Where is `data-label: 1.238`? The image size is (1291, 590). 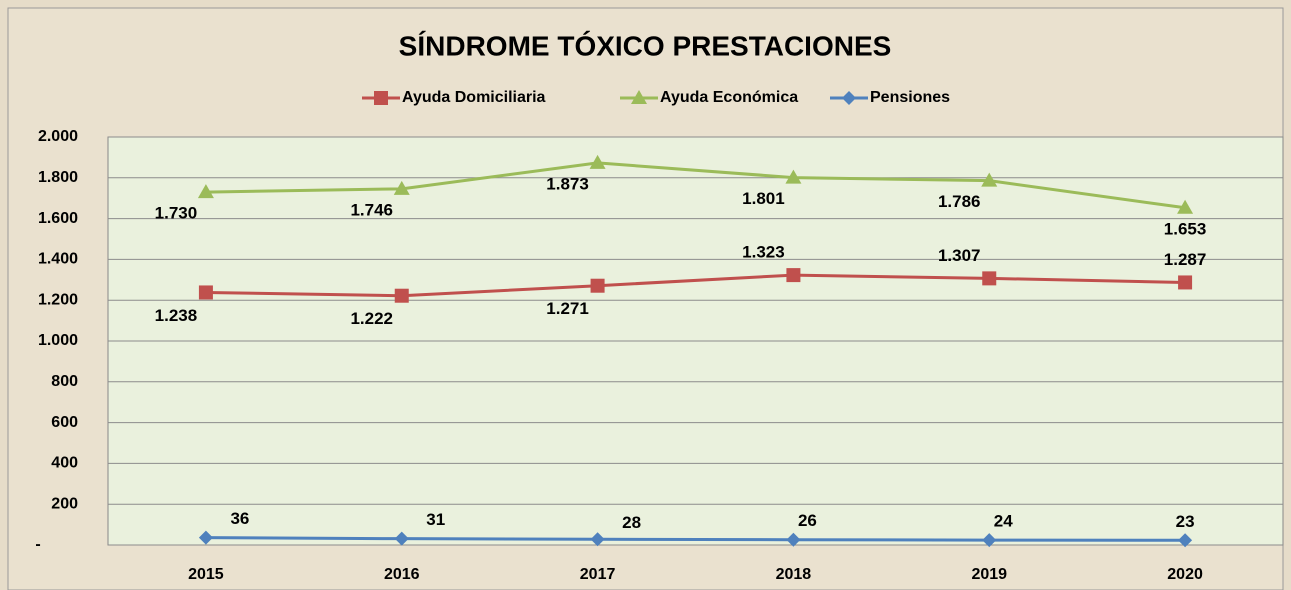
data-label: 1.238 is located at coordinates (176, 315).